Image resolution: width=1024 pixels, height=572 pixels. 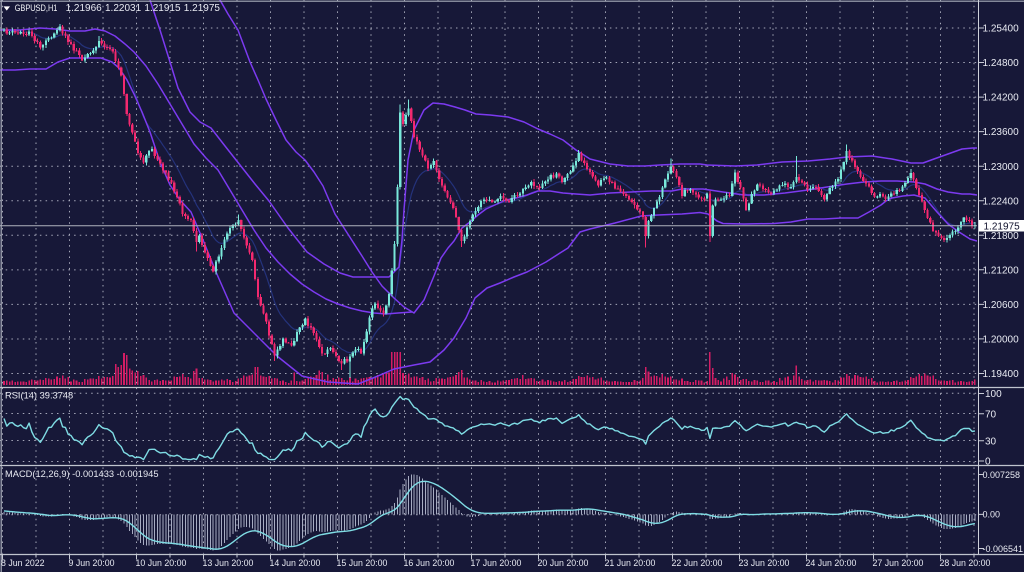 What do you see at coordinates (1001, 236) in the screenshot?
I see `svg-text: 1.21800` at bounding box center [1001, 236].